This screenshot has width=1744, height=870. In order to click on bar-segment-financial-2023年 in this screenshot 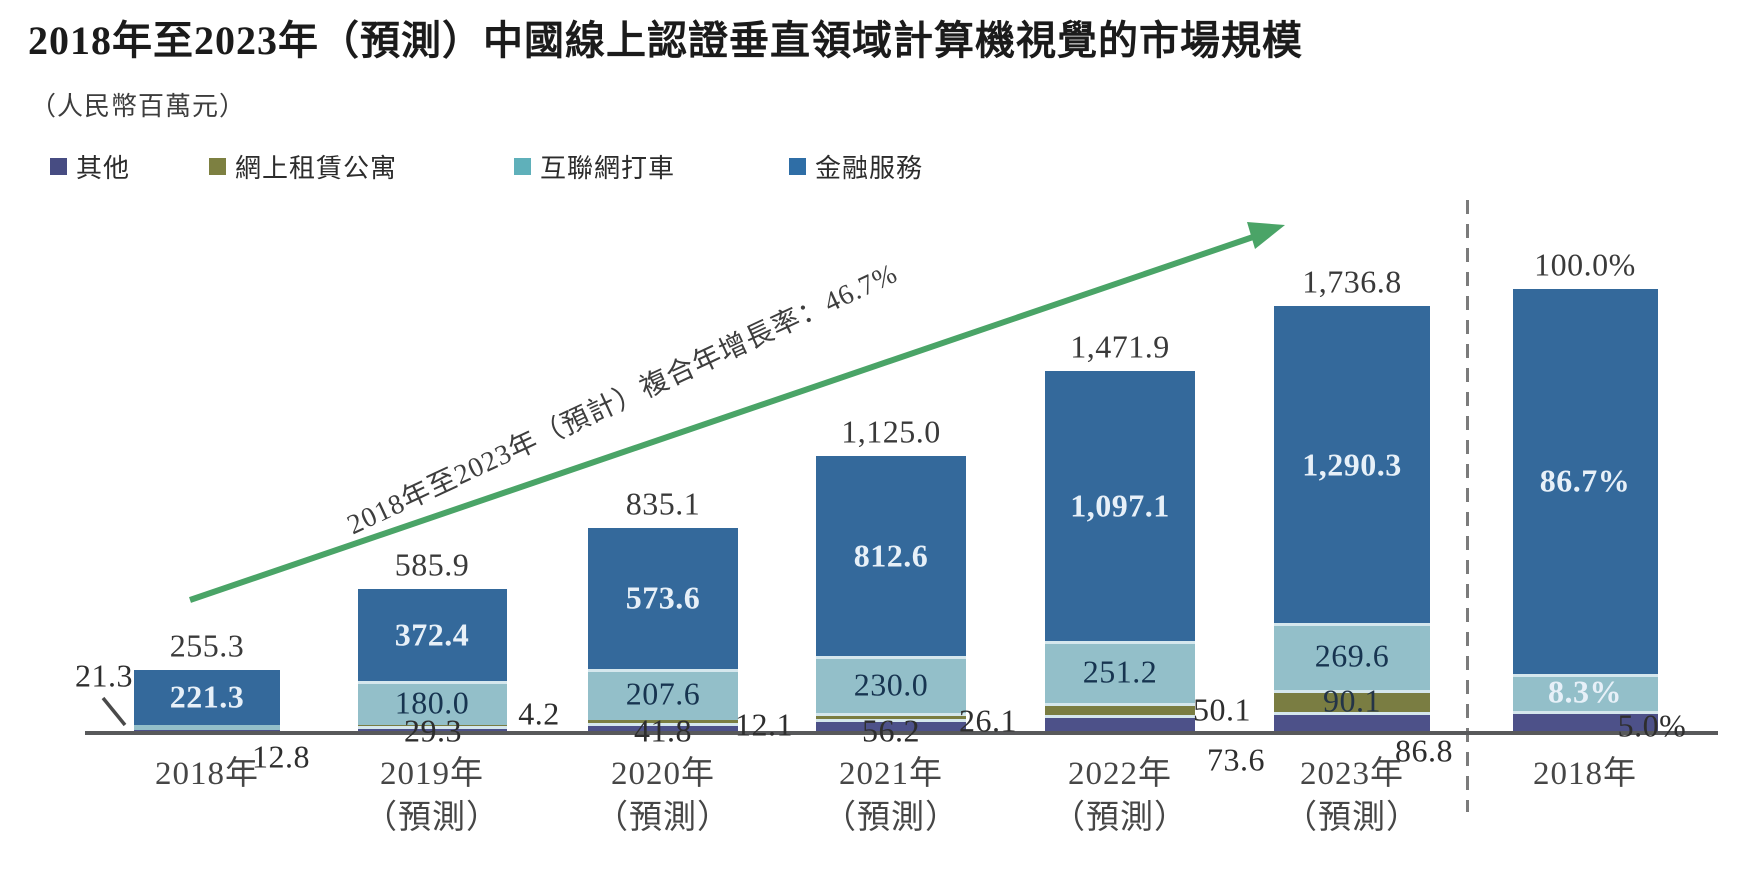, I will do `click(1352, 465)`.